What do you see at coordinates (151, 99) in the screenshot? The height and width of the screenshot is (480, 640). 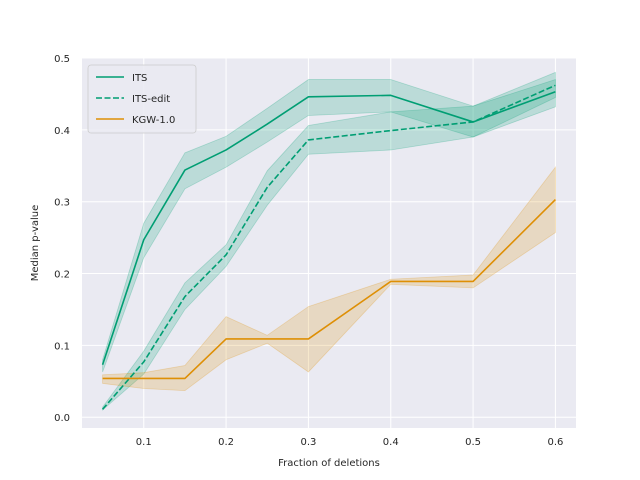 I see `legend-label-its-edit: ITS-edit` at bounding box center [151, 99].